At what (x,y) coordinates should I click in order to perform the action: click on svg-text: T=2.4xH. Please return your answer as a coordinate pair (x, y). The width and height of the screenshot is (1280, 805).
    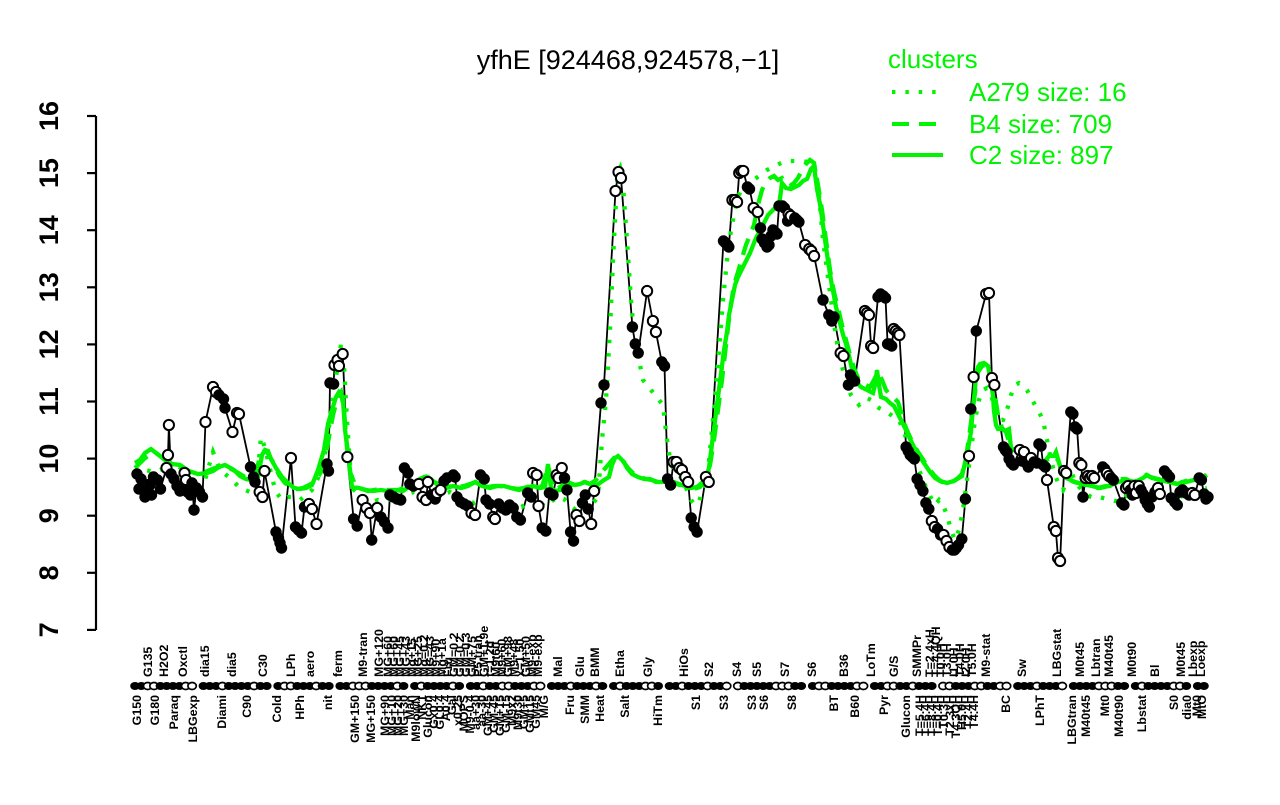
    Looking at the image, I should click on (930, 653).